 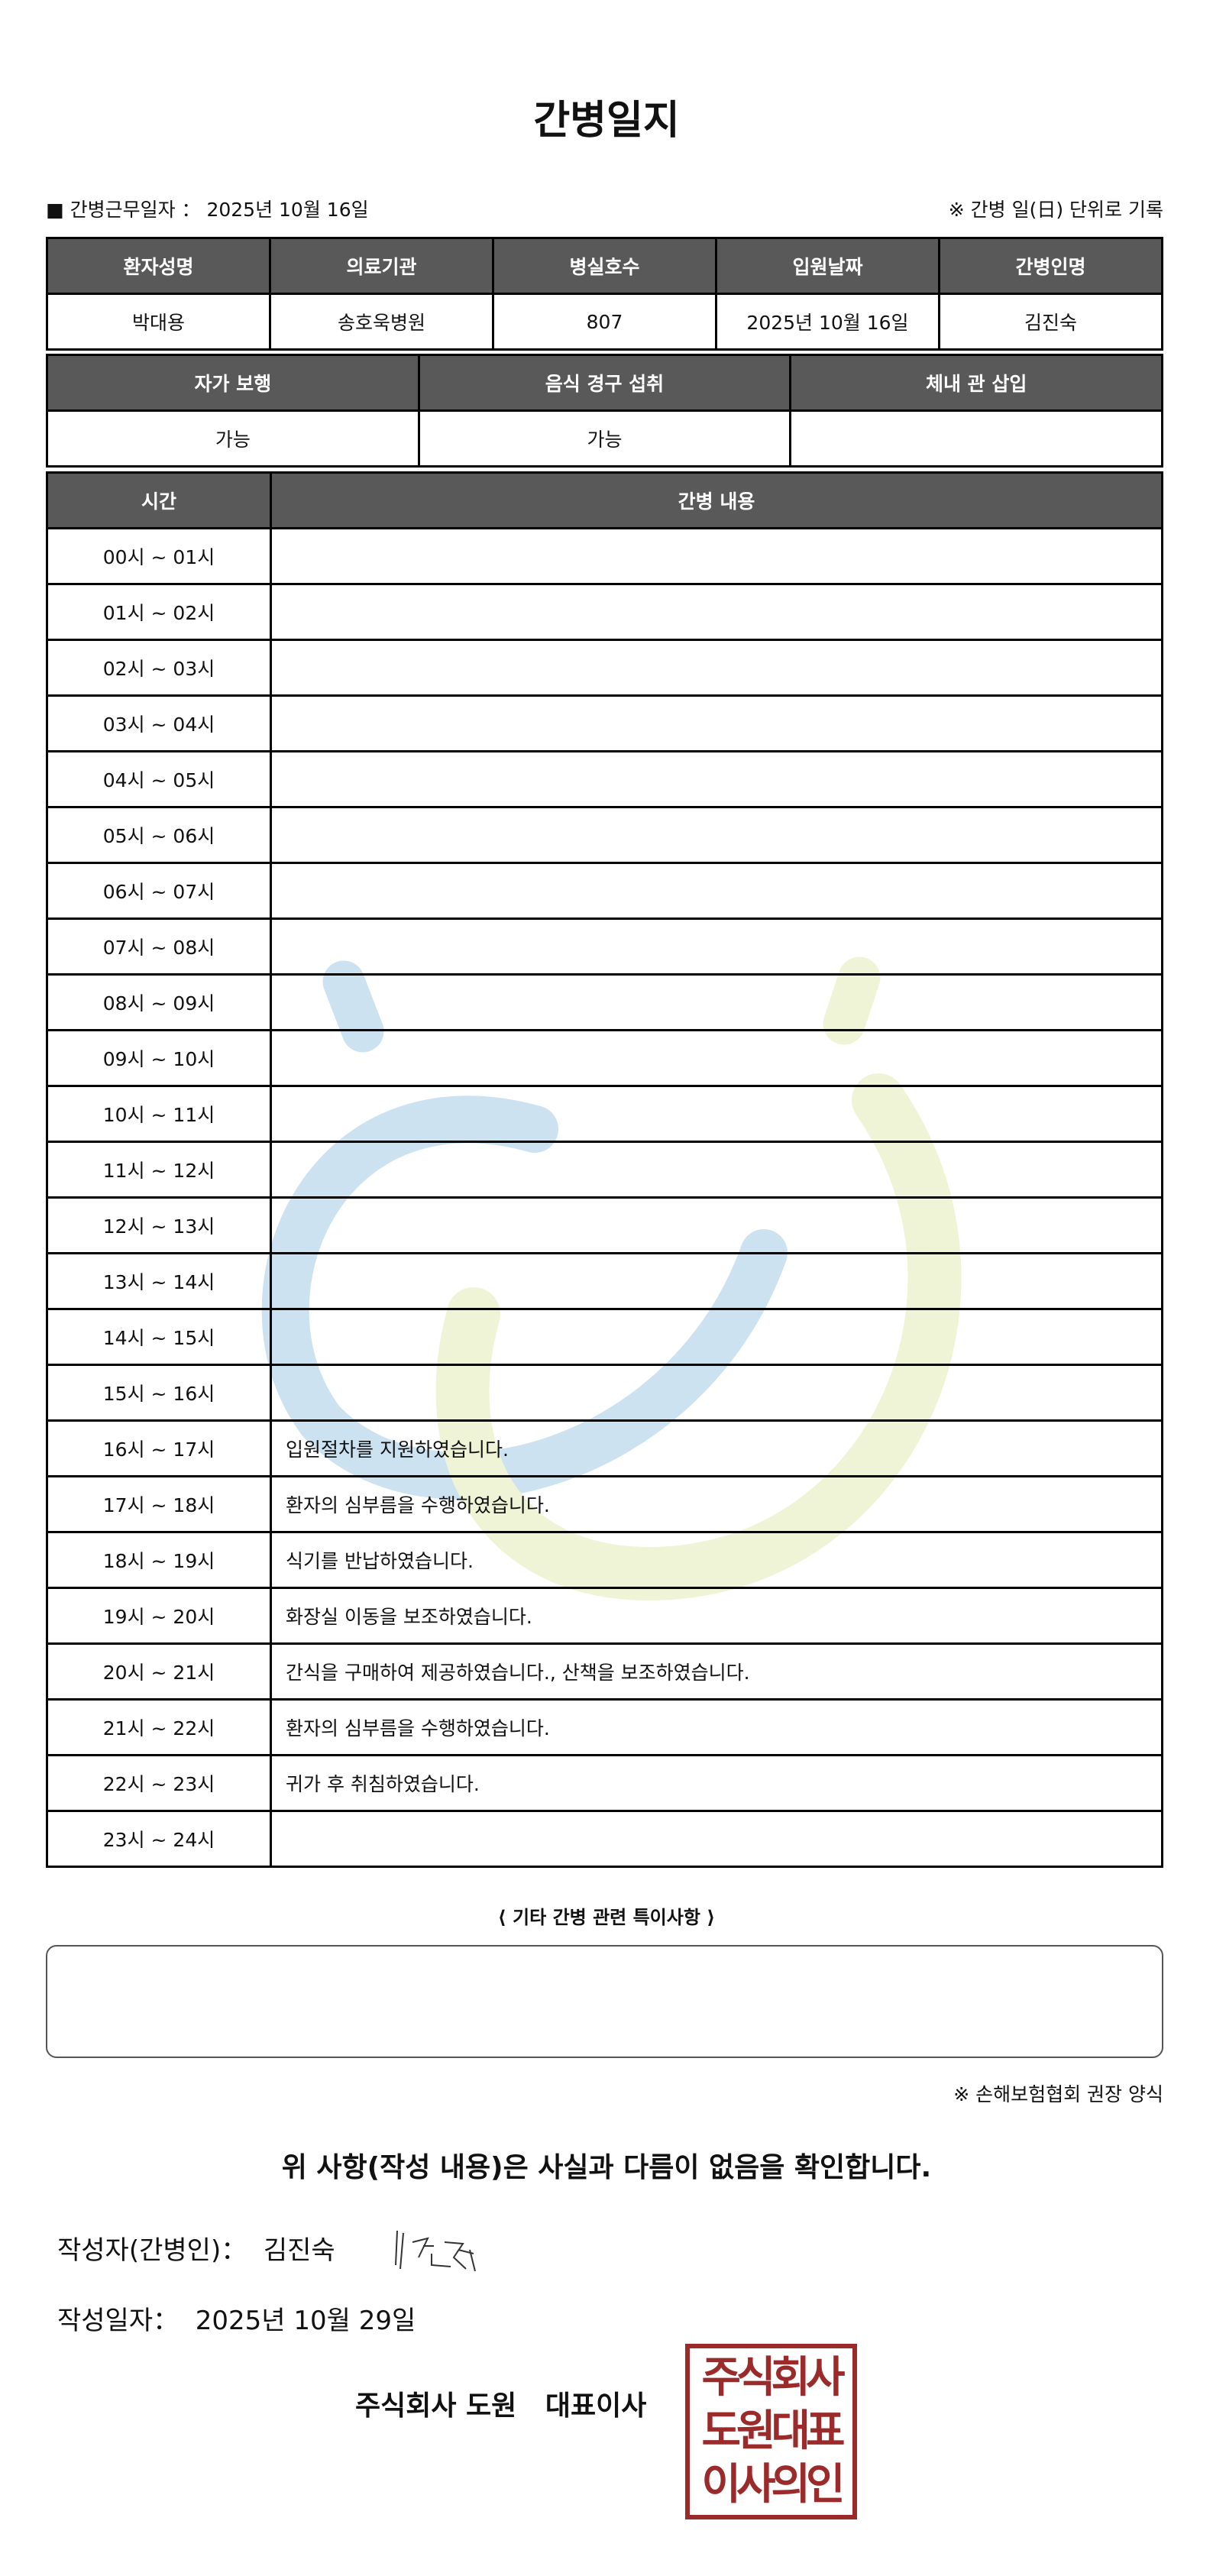 I want to click on seal-line: 도원대표, so click(x=773, y=2431).